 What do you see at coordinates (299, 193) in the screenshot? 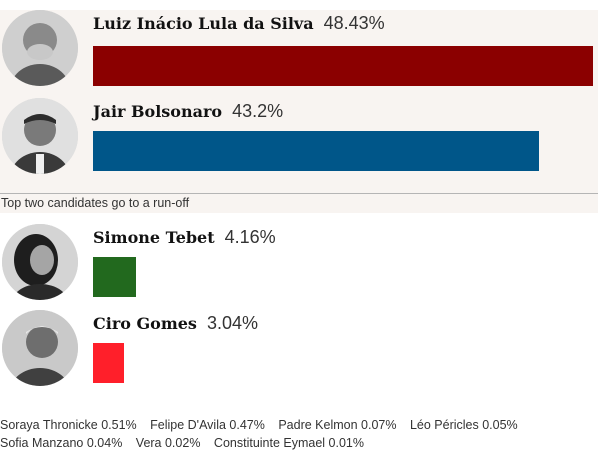
I see `runoff-divider` at bounding box center [299, 193].